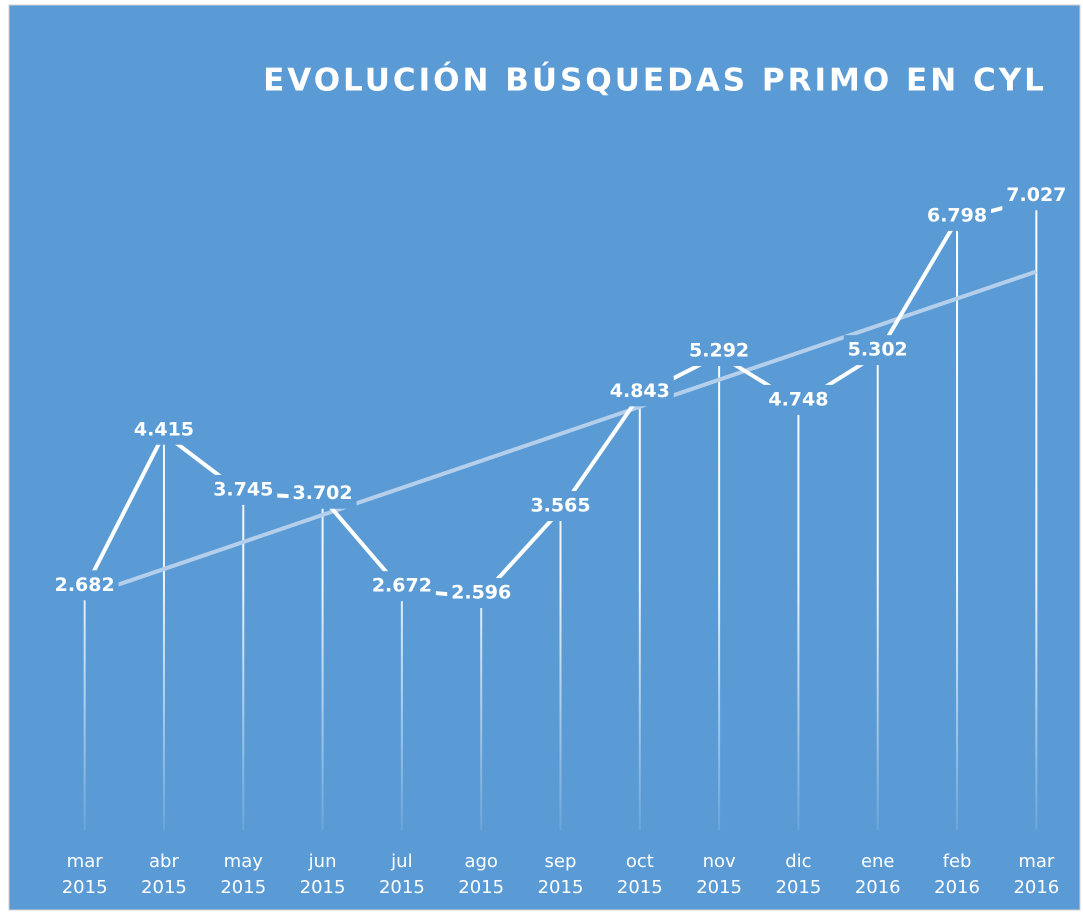  I want to click on data-label: 5.292, so click(719, 351).